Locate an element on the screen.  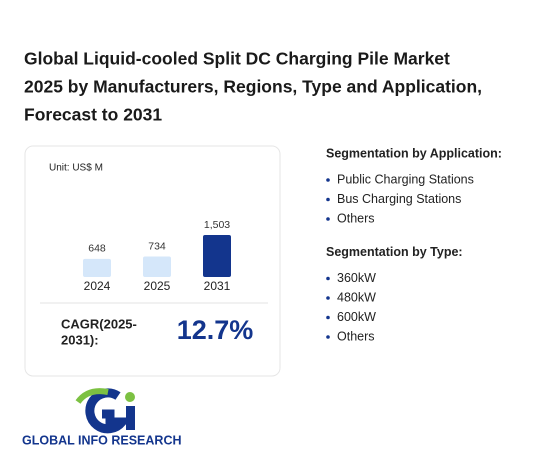
segment-item: Public Charging Stations is located at coordinates (405, 179).